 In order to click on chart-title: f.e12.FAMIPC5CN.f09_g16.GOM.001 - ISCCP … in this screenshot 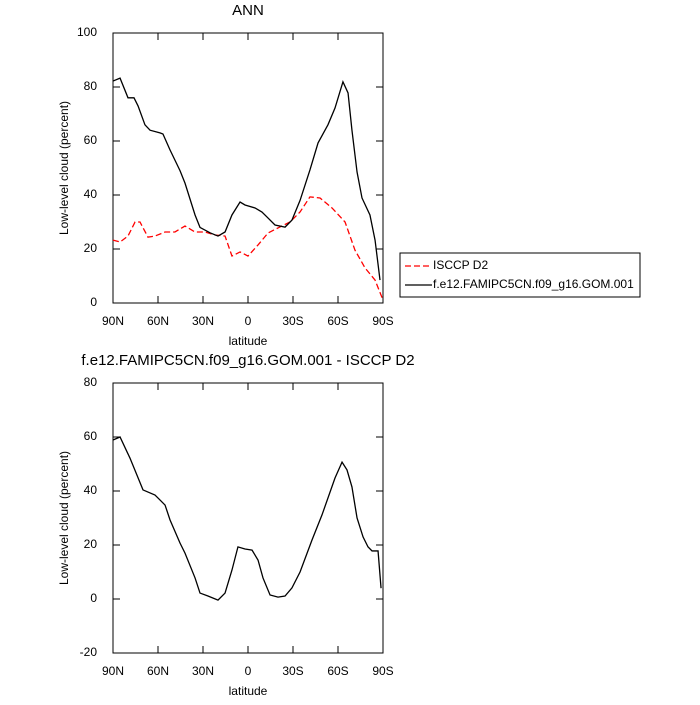, I will do `click(247, 360)`.